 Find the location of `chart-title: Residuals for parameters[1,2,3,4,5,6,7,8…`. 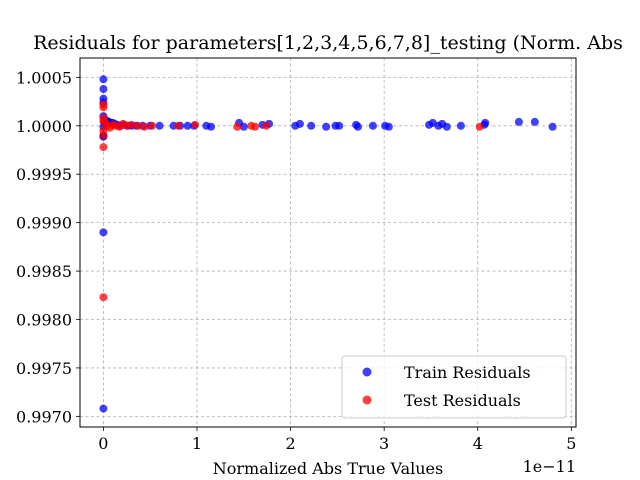

chart-title: Residuals for parameters[1,2,3,4,5,6,7,8… is located at coordinates (328, 43).